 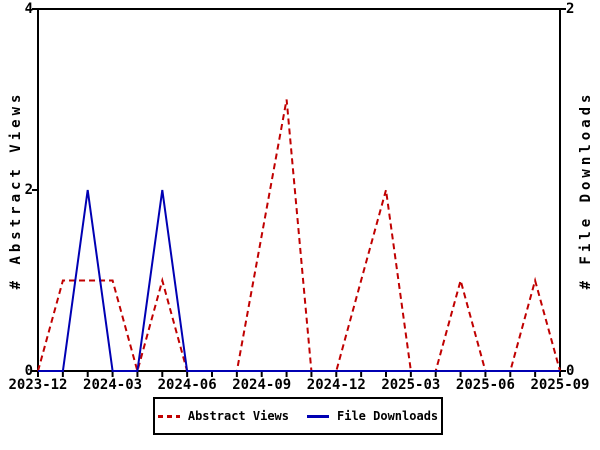 I want to click on x-axis-tick-label: 2025-09, so click(x=560, y=385).